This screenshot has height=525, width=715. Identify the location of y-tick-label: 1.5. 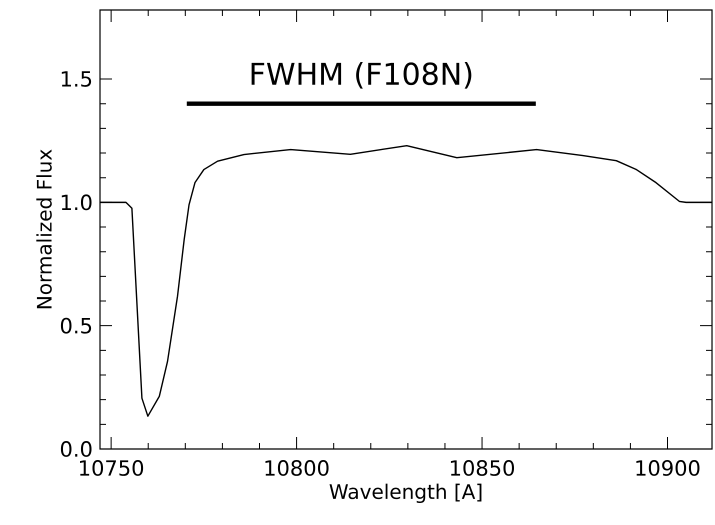
(77, 79).